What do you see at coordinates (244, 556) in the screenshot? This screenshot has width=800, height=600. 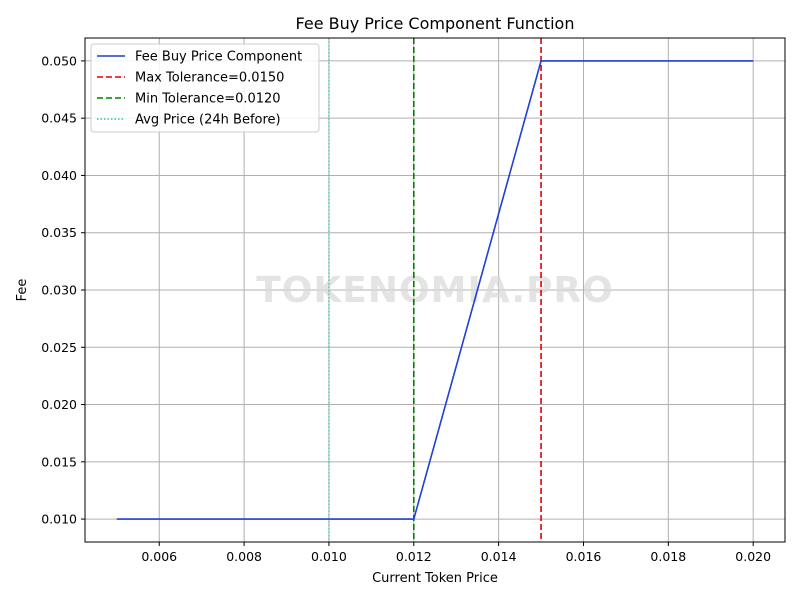 I see `x-tick-label: 0.008` at bounding box center [244, 556].